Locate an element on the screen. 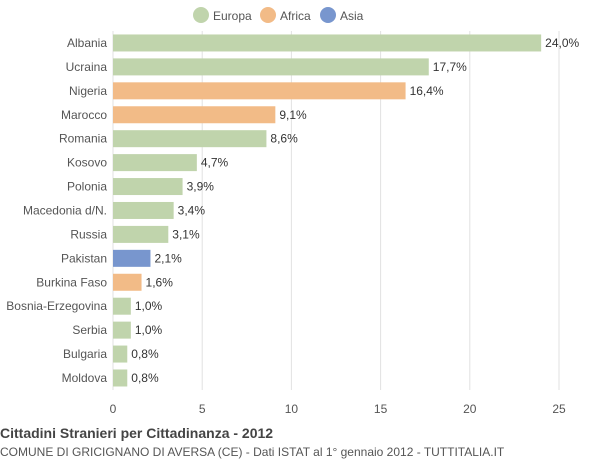 Image resolution: width=600 pixels, height=460 pixels. bar-bulgaria is located at coordinates (120, 354).